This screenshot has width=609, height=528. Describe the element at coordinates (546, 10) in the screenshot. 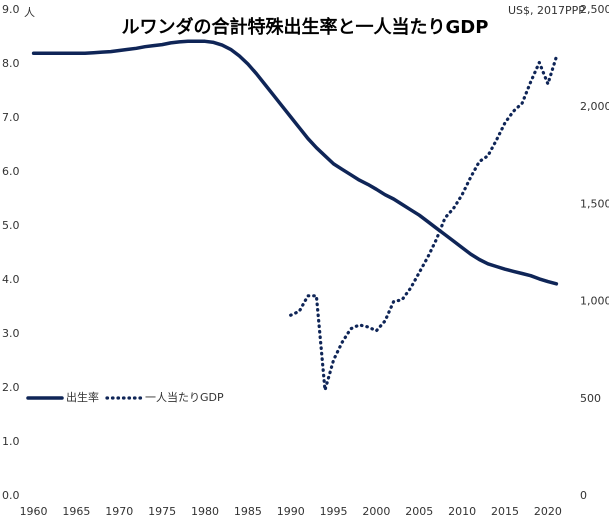

I see `y2-unit: US$, 2017PPP` at that location.